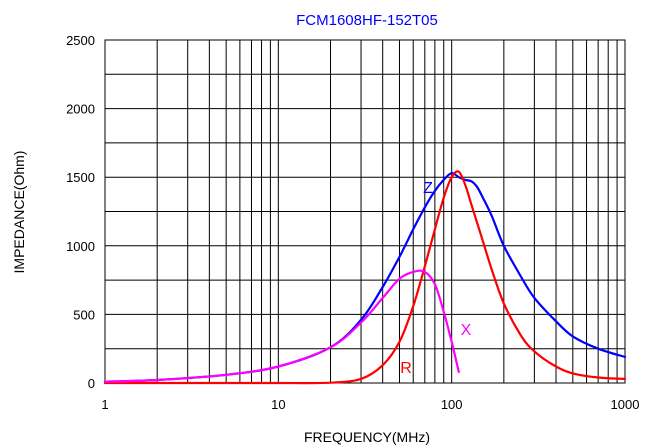 This screenshot has width=645, height=445. What do you see at coordinates (367, 437) in the screenshot?
I see `x-axis-title: FREQUENCY(MHz)` at bounding box center [367, 437].